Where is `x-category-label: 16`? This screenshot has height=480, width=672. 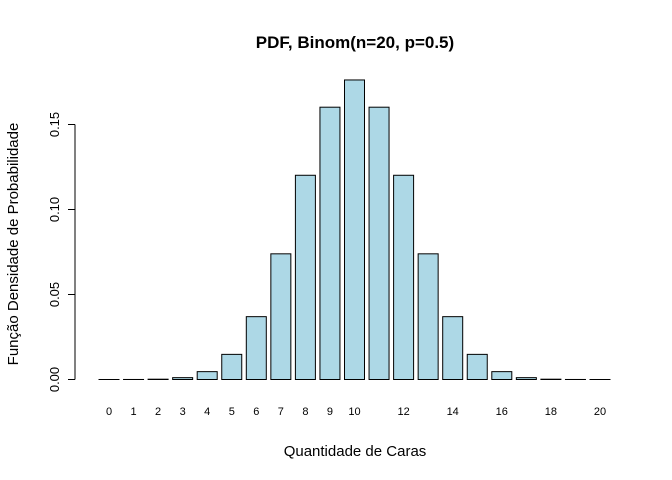
x-category-label: 16 is located at coordinates (502, 412).